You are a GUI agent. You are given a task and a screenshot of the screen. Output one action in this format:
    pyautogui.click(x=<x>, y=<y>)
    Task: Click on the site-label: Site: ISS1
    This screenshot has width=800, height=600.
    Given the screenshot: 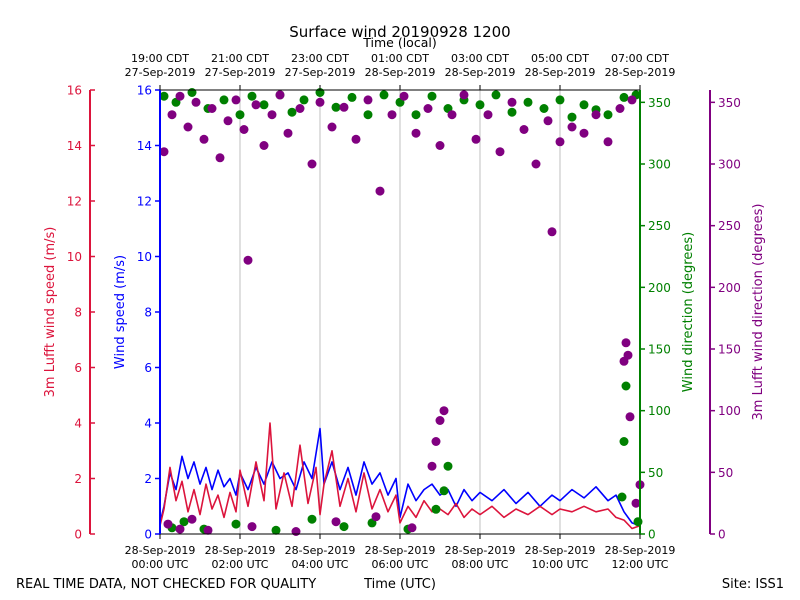 What is the action you would take?
    pyautogui.click(x=753, y=584)
    